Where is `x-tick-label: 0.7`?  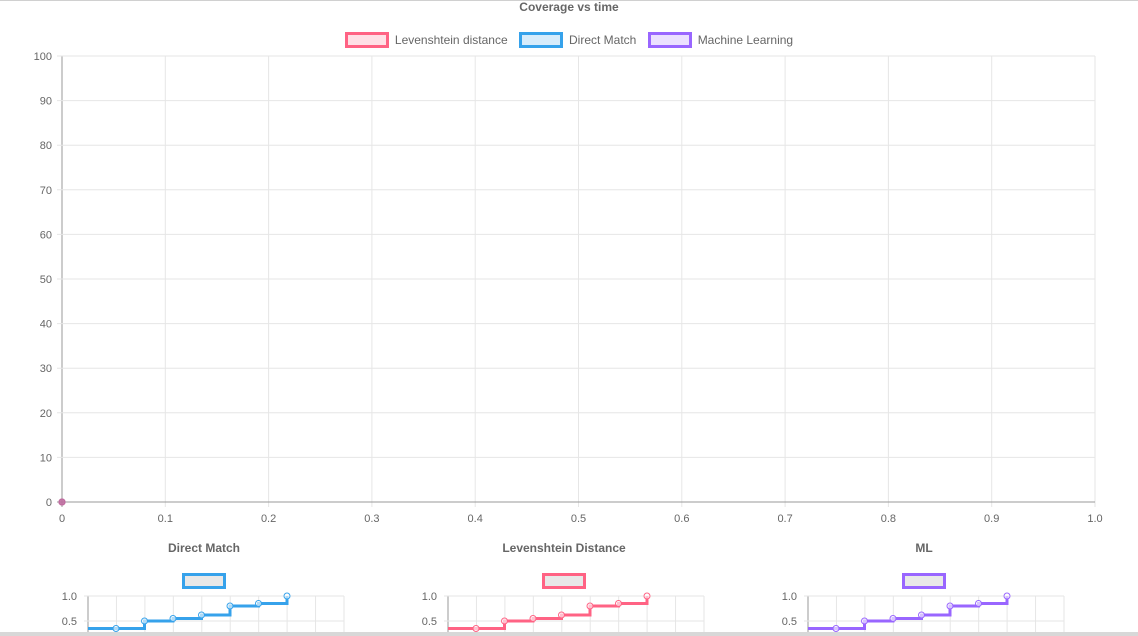 x-tick-label: 0.7 is located at coordinates (784, 519).